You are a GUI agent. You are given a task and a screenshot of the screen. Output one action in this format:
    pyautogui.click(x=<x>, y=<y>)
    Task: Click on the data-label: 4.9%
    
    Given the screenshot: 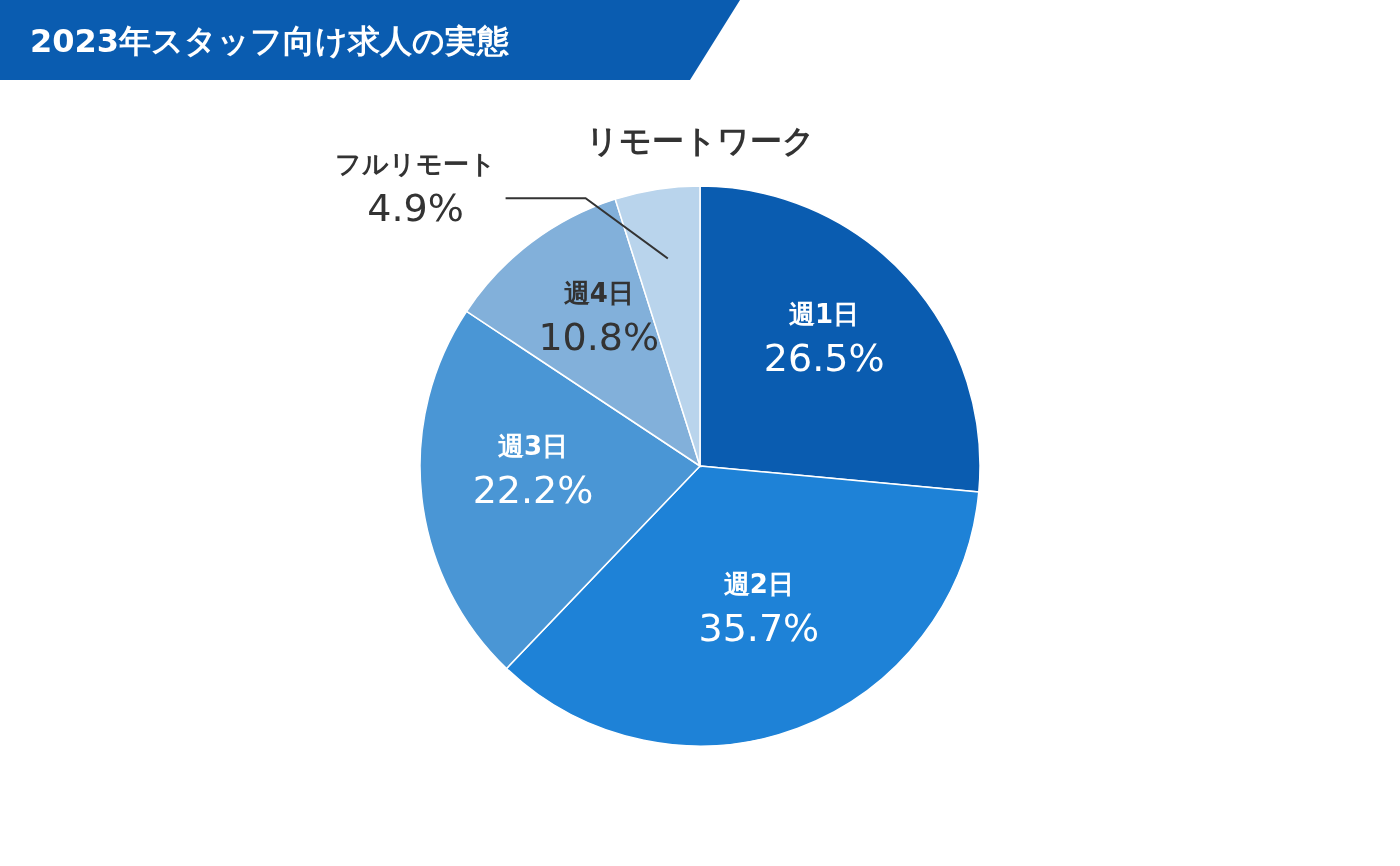 What is the action you would take?
    pyautogui.click(x=415, y=208)
    